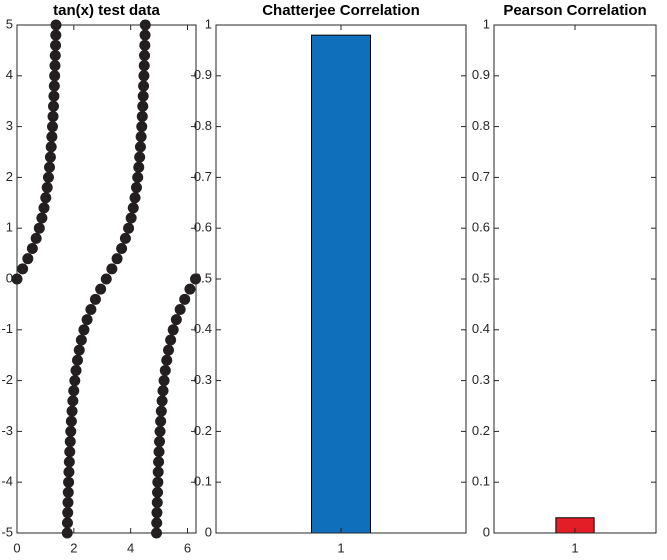 The image size is (667, 560). I want to click on y-tick-label: -5, so click(7, 531).